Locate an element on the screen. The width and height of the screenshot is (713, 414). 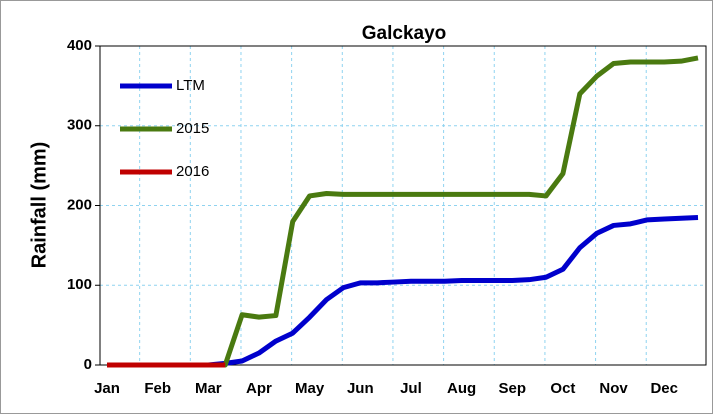
chart-title: Galckayo is located at coordinates (404, 33).